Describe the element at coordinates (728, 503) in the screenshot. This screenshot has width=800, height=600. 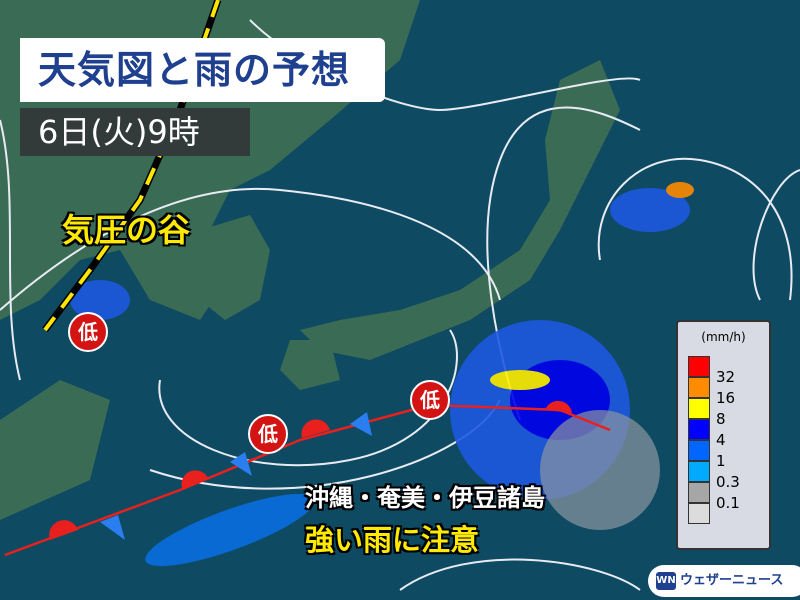
I see `legend-tick-label: 0.1` at that location.